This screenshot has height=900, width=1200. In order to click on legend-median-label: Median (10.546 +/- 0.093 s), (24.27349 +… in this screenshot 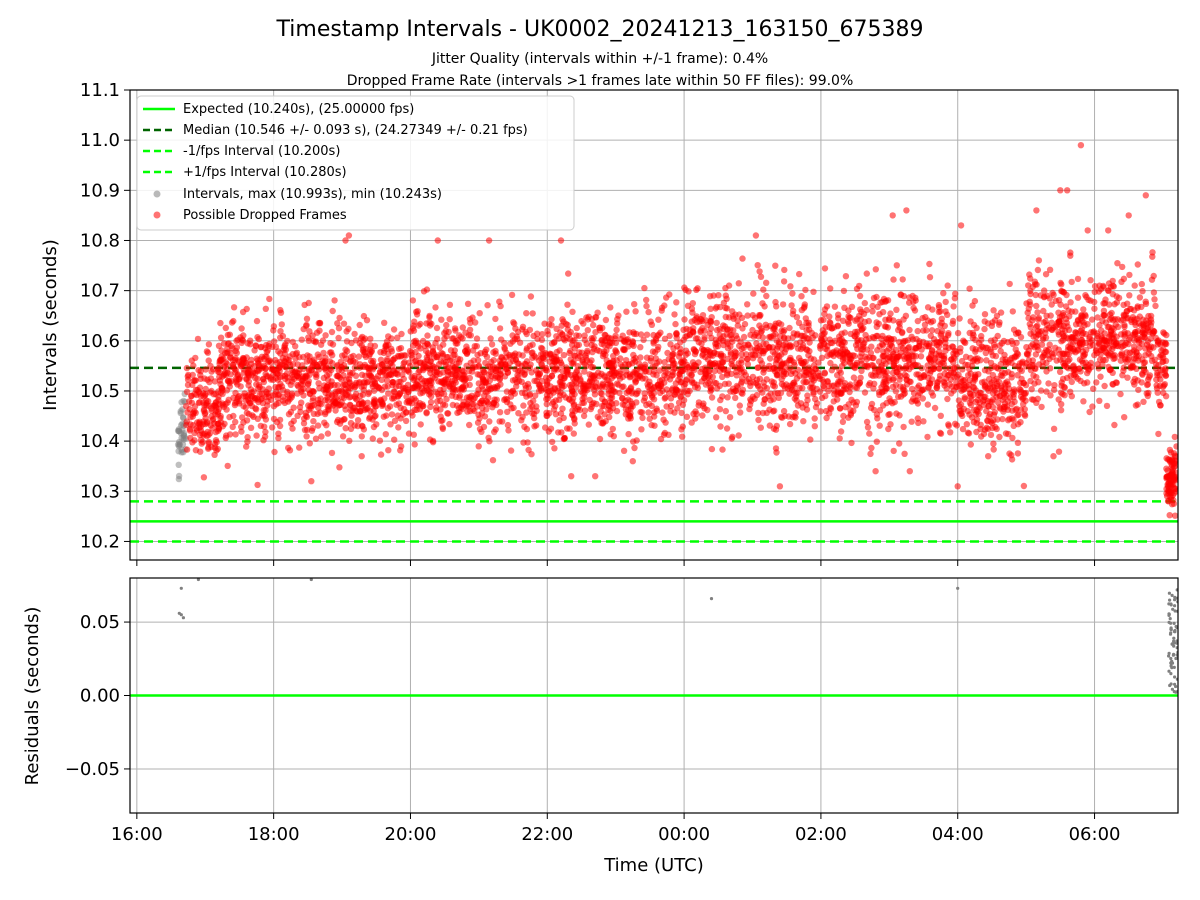, I will do `click(355, 130)`.